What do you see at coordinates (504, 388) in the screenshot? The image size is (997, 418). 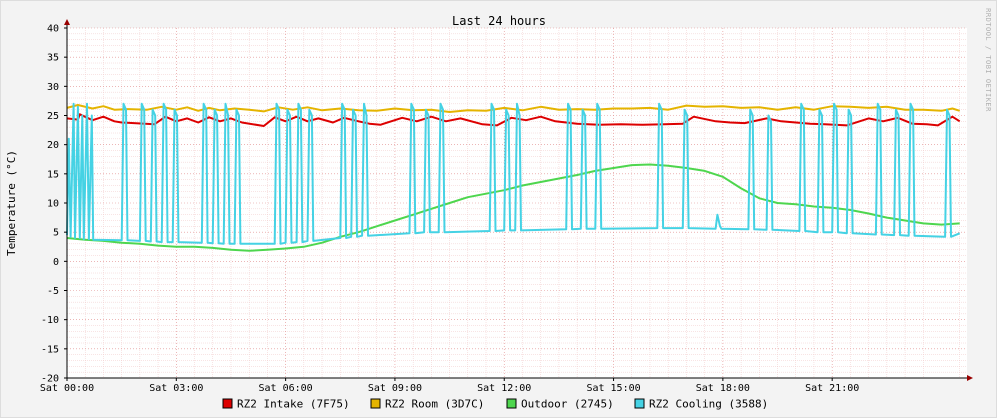 I see `x-tick-label: Sat 12:00` at bounding box center [504, 388].